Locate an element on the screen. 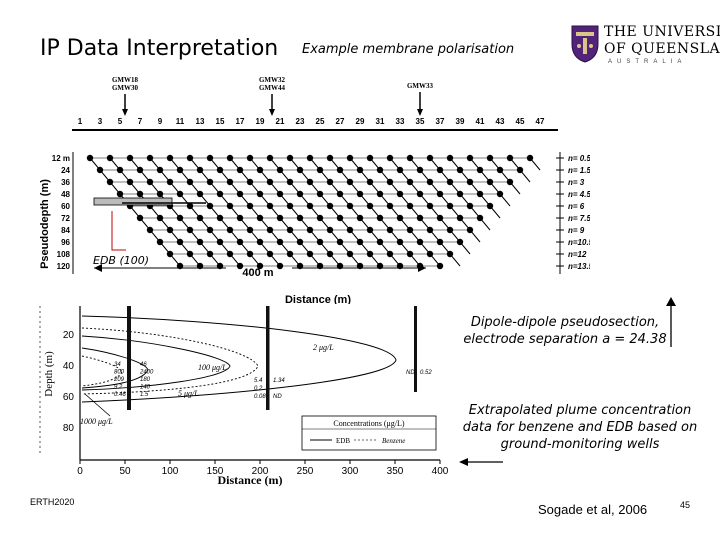 The width and height of the screenshot is (720, 540). electrode-label: 41 is located at coordinates (480, 121).